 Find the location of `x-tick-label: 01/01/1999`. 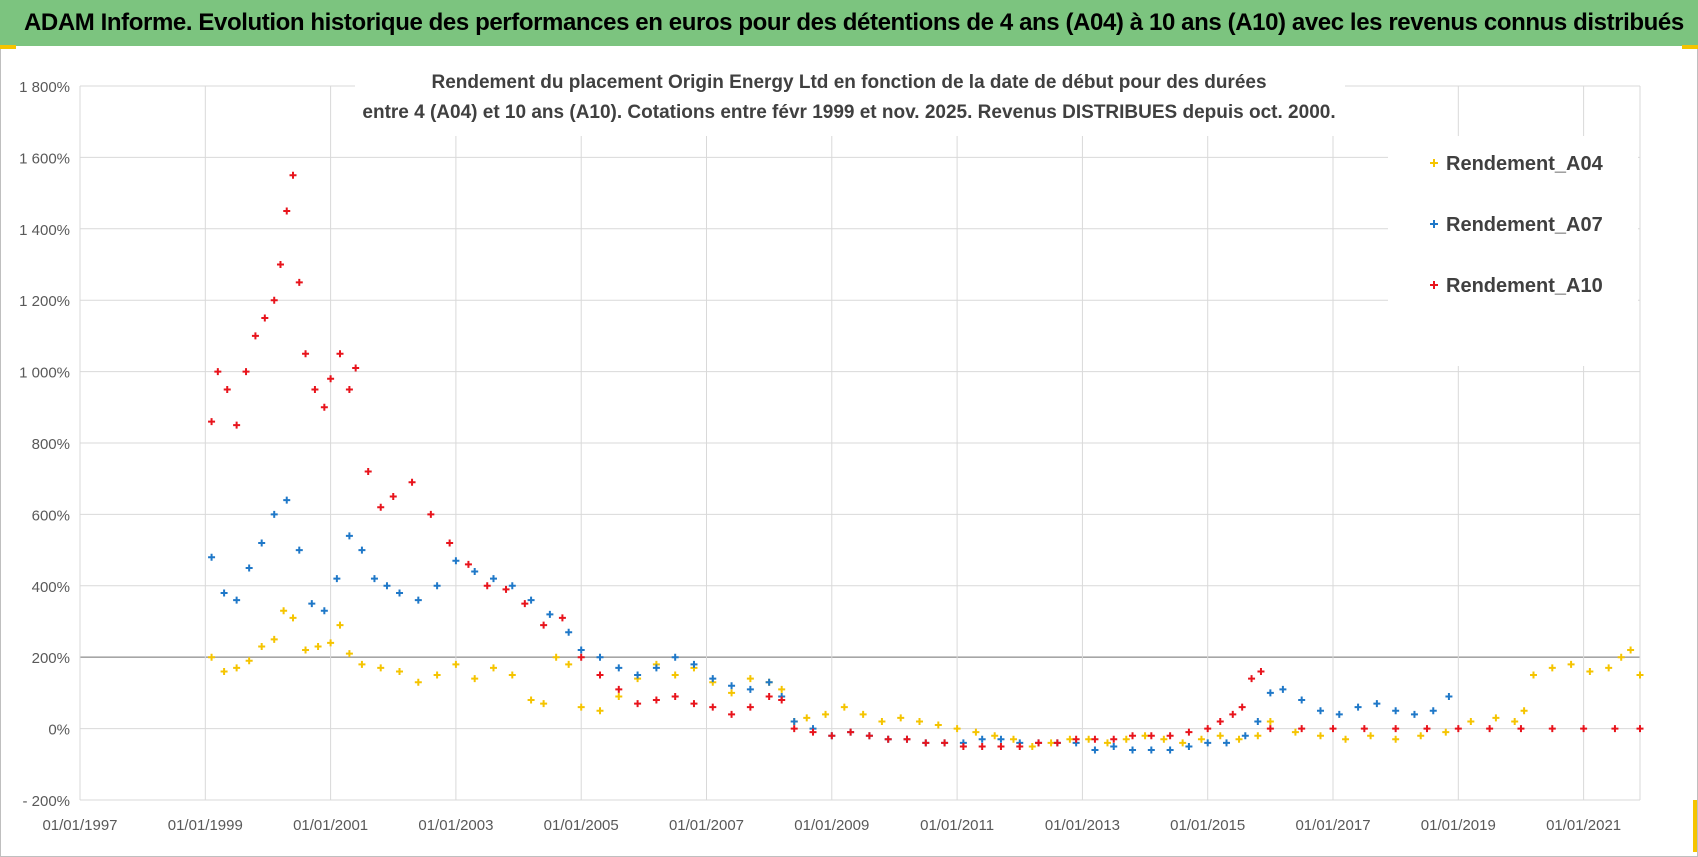

x-tick-label: 01/01/1999 is located at coordinates (205, 825).